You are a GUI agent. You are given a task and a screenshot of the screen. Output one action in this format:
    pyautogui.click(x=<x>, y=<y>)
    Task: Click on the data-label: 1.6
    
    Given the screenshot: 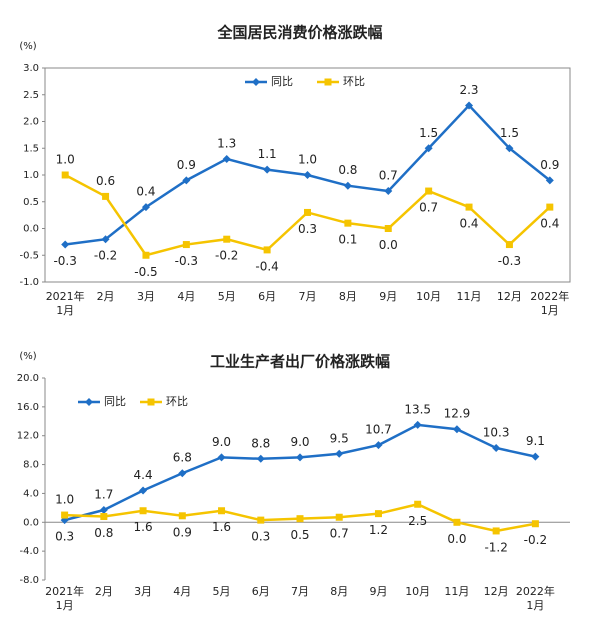 What is the action you would take?
    pyautogui.click(x=143, y=527)
    